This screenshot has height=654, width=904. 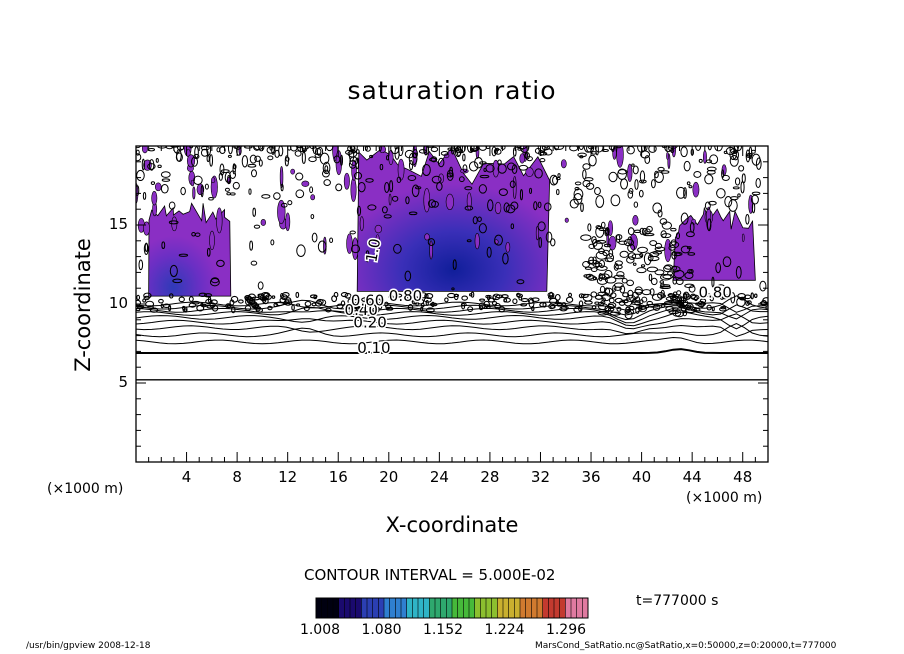 What do you see at coordinates (381, 630) in the screenshot?
I see `colorbar-label: 1.080` at bounding box center [381, 630].